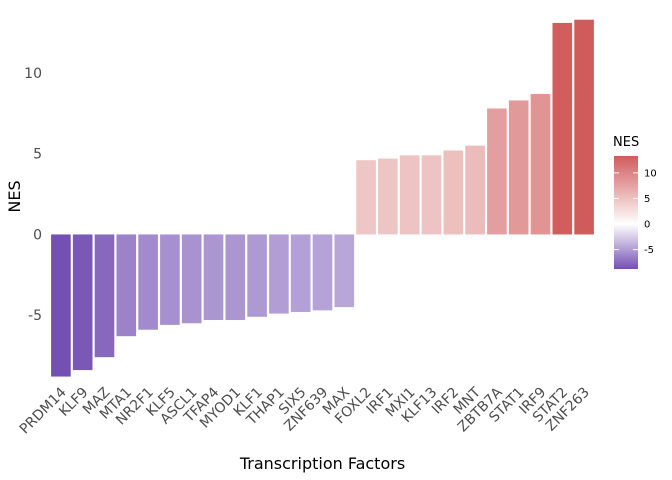 Image resolution: width=672 pixels, height=480 pixels. What do you see at coordinates (431, 195) in the screenshot?
I see `bar-klf13` at bounding box center [431, 195].